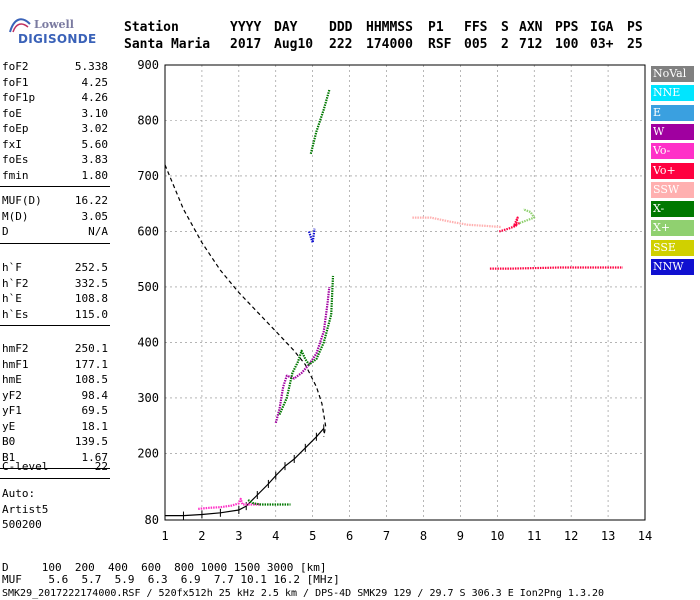  What do you see at coordinates (15, 128) in the screenshot?
I see `param-name: foEp` at bounding box center [15, 128].